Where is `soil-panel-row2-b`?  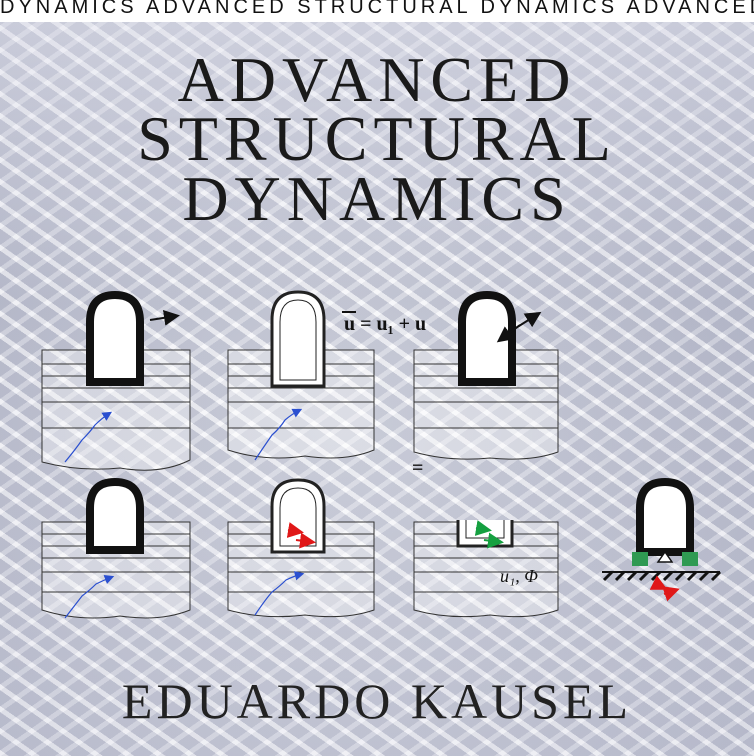 soil-panel-row2-b is located at coordinates (301, 548).